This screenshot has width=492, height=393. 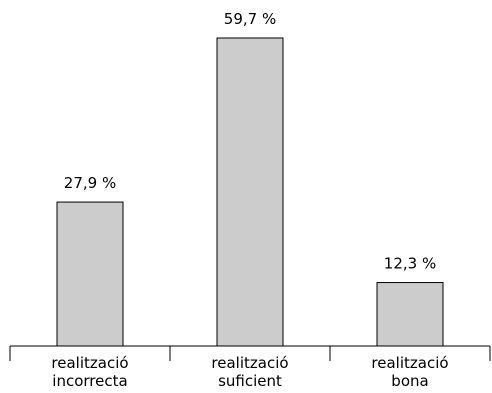 What do you see at coordinates (250, 19) in the screenshot?
I see `bar-value-label: 59,7 %` at bounding box center [250, 19].